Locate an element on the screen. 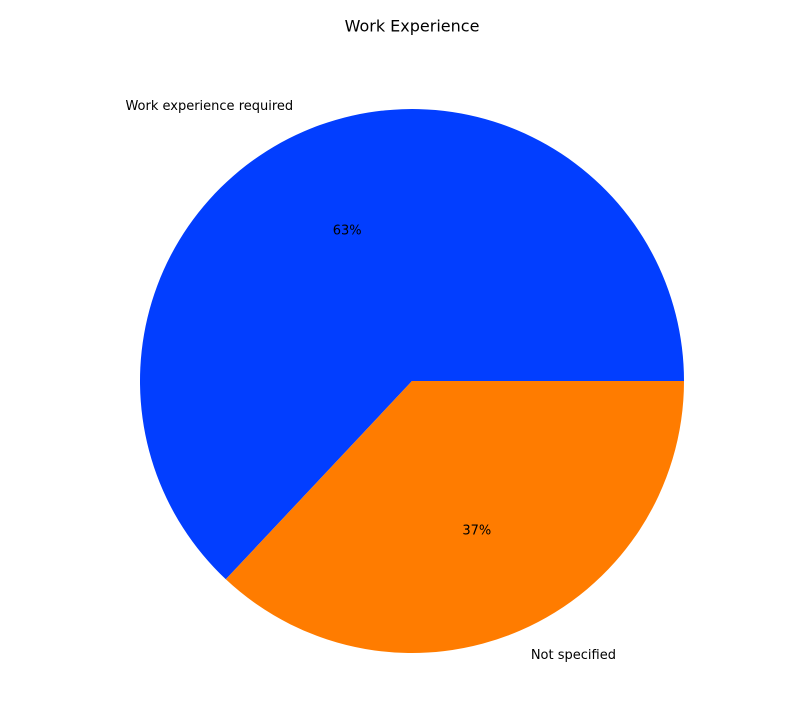  slice-label: Not specified is located at coordinates (573, 655).